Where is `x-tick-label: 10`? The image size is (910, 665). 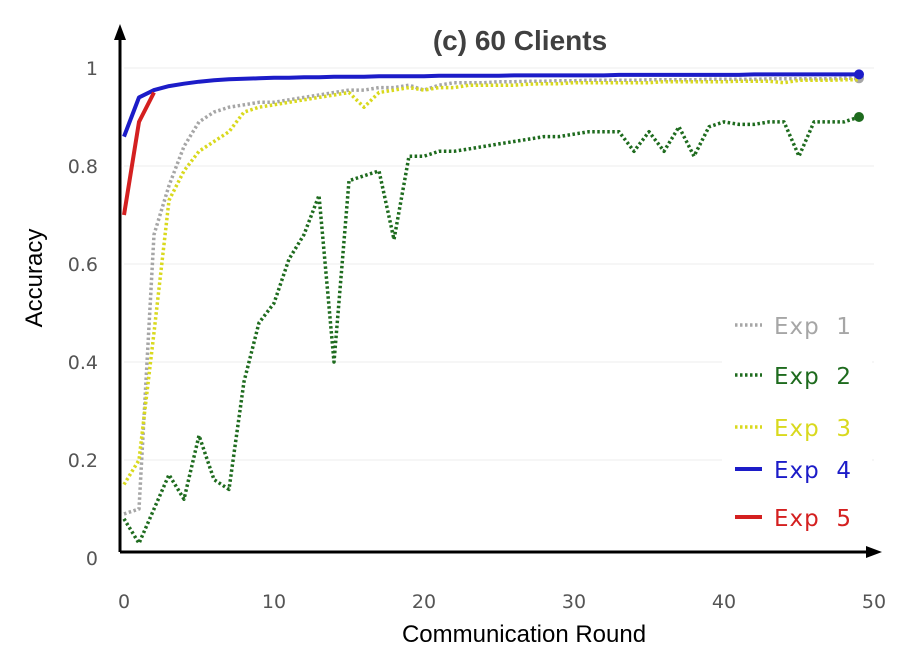
x-tick-label: 10 is located at coordinates (274, 602).